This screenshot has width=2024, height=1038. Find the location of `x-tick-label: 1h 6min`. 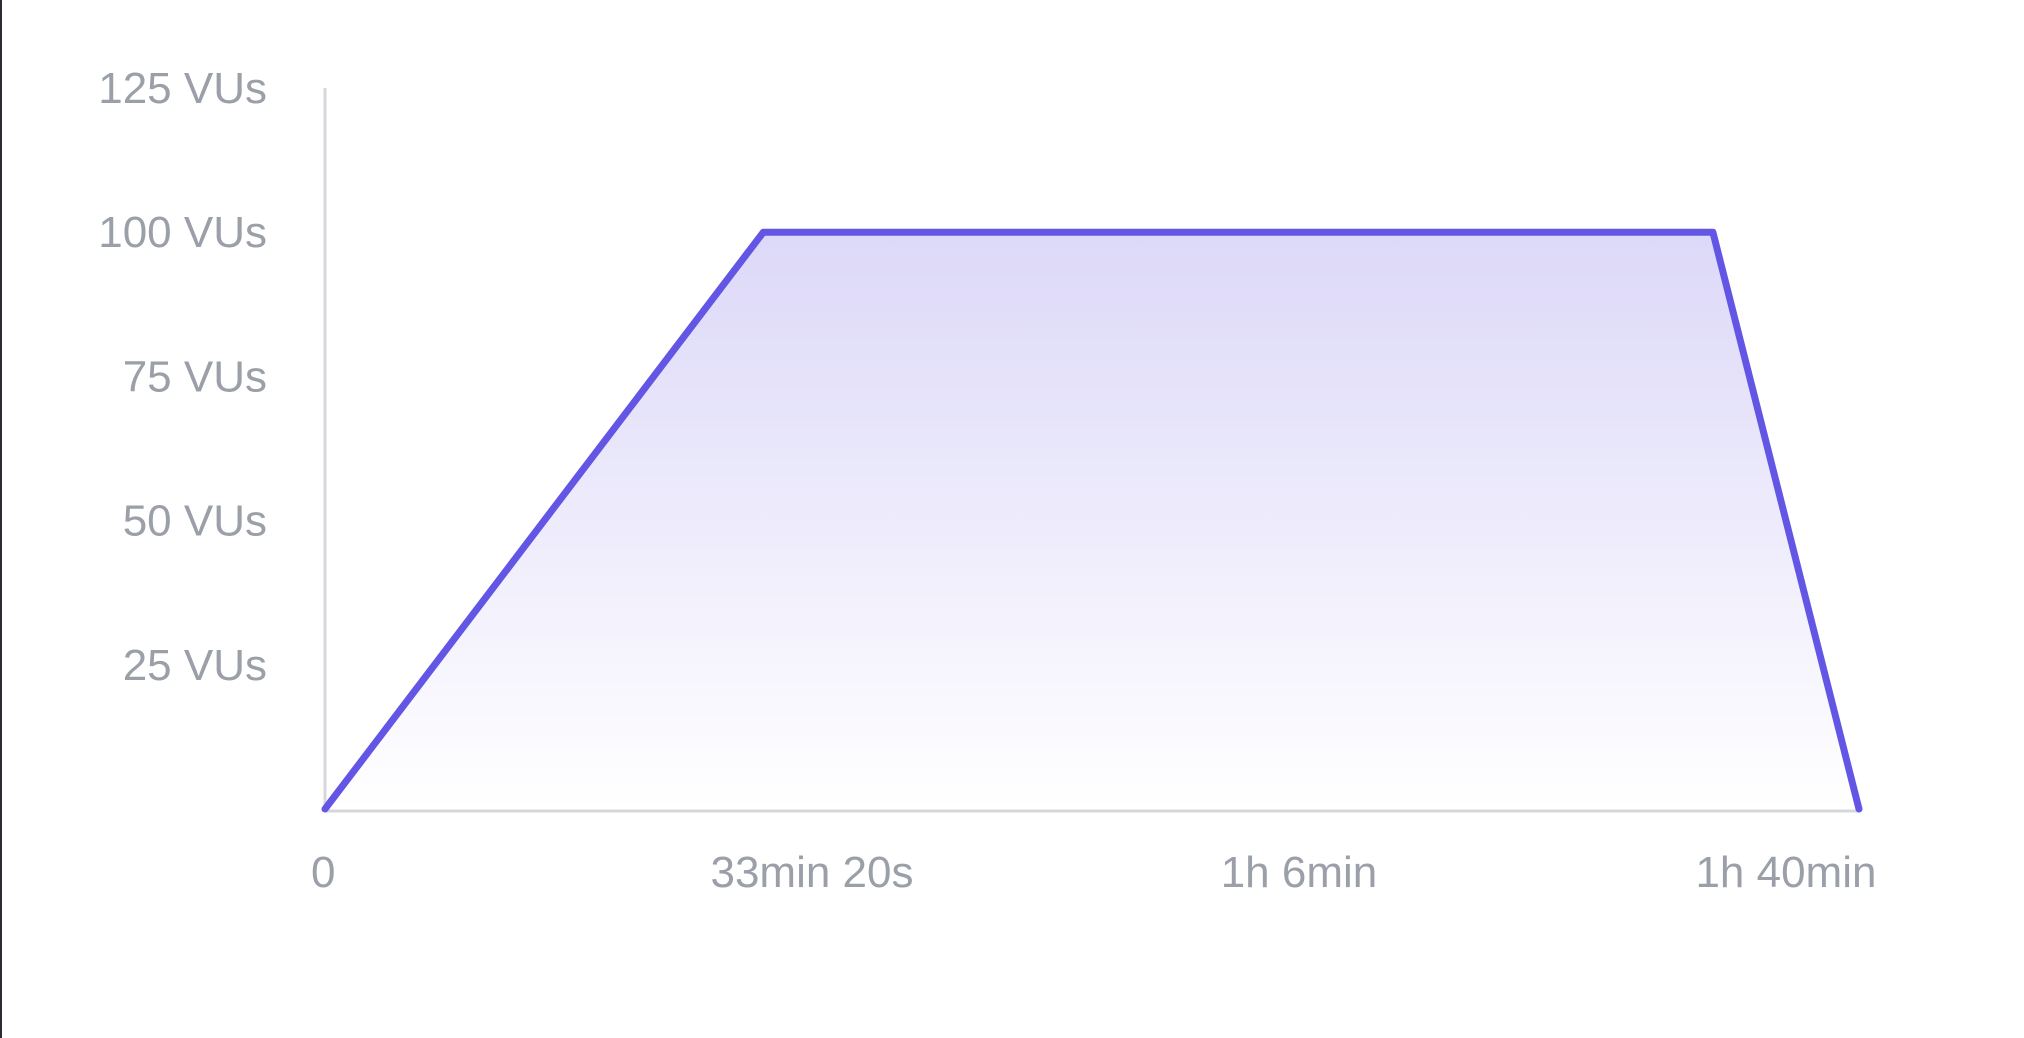

x-tick-label: 1h 6min is located at coordinates (1299, 872).